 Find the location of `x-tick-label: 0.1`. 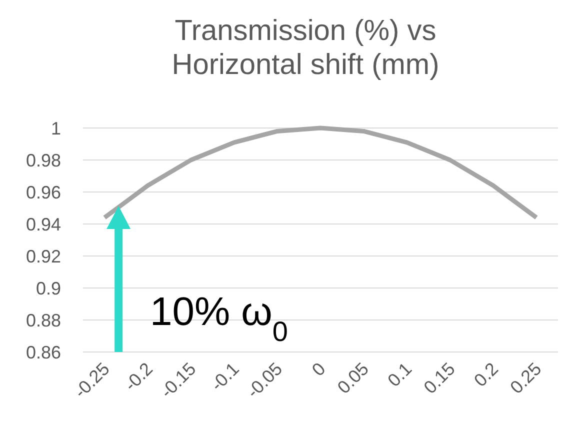

x-tick-label: 0.1 is located at coordinates (400, 374).